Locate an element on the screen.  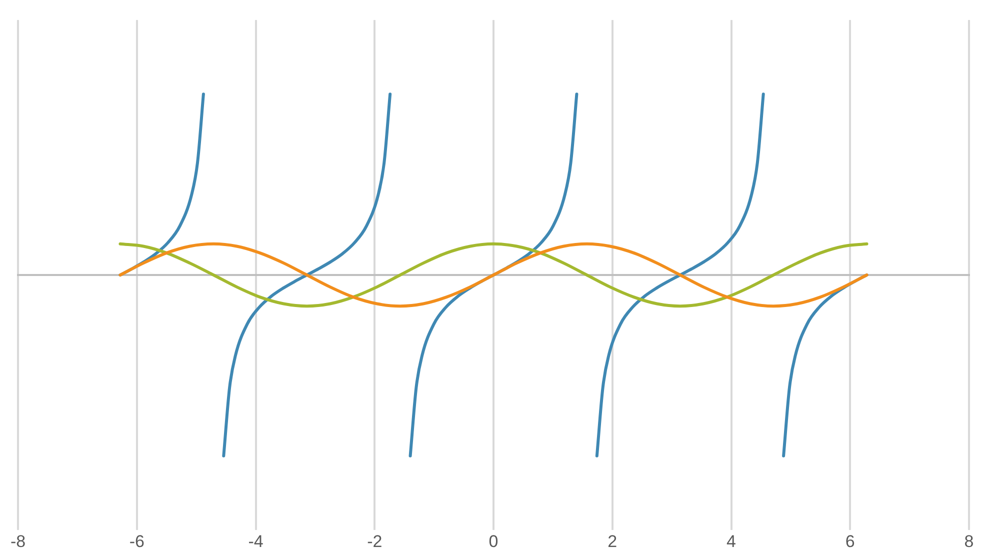
x-tick-label: 2 is located at coordinates (613, 542).